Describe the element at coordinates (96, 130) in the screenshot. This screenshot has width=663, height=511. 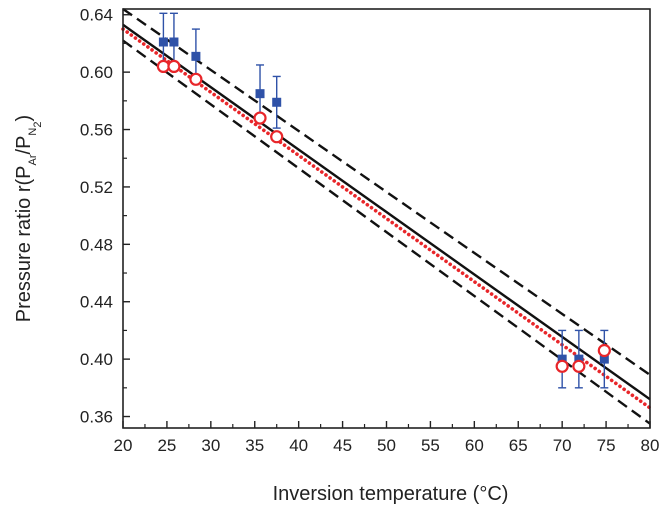
I see `y-tick-label: 0.56` at that location.